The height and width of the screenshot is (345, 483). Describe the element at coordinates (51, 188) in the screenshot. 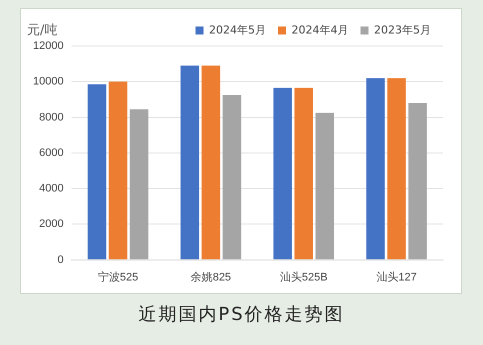

I see `y-tick-label: 4000` at that location.